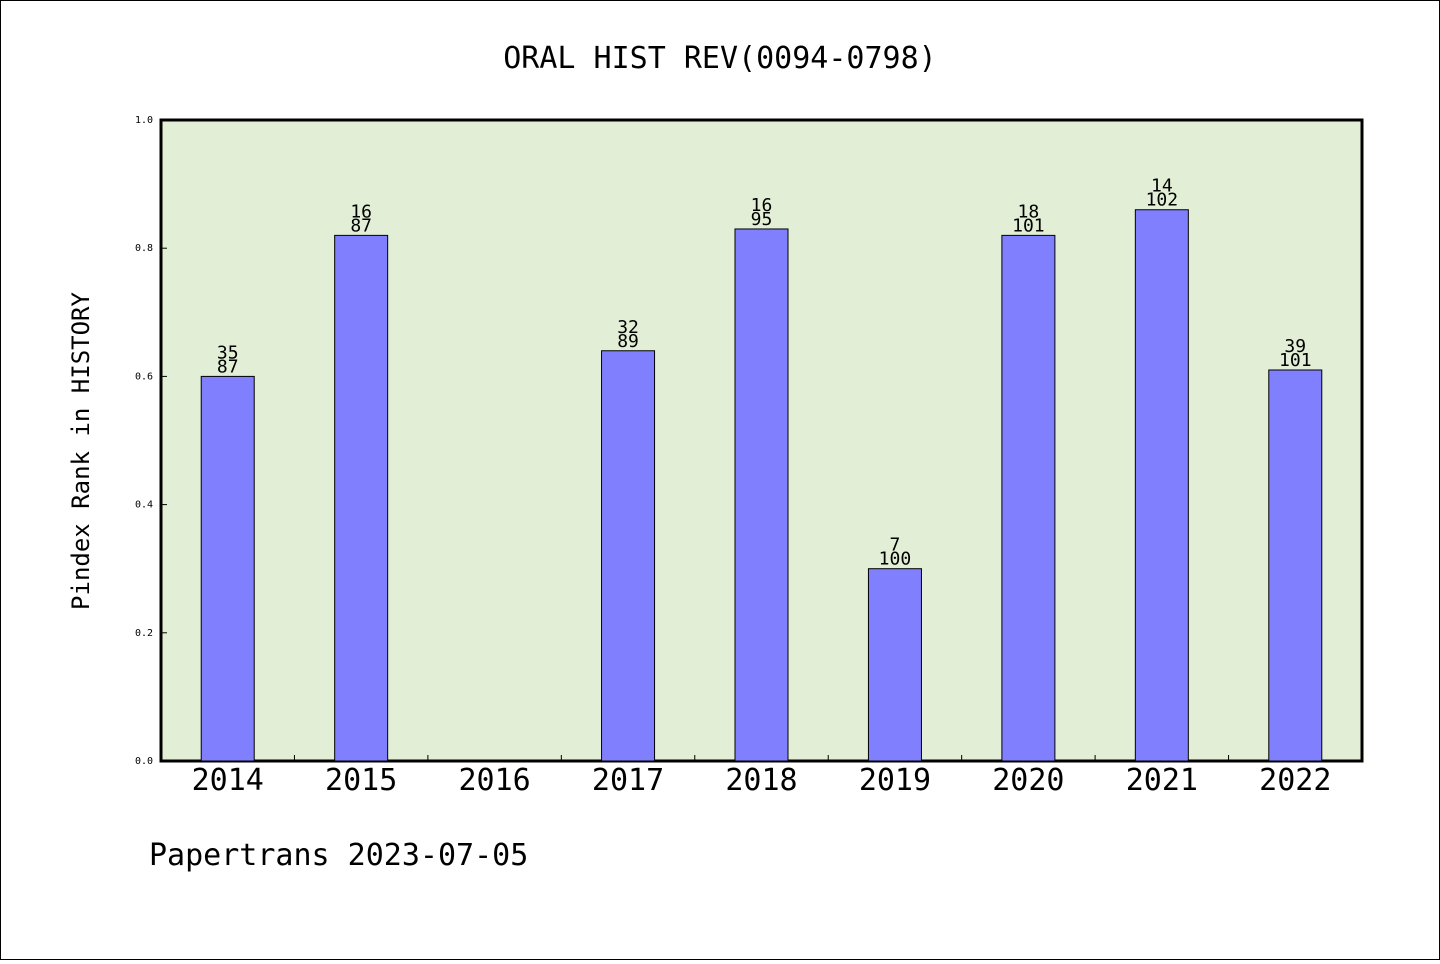 Image resolution: width=1440 pixels, height=964 pixels. What do you see at coordinates (628, 327) in the screenshot?
I see `bar-label-top: 32` at bounding box center [628, 327].